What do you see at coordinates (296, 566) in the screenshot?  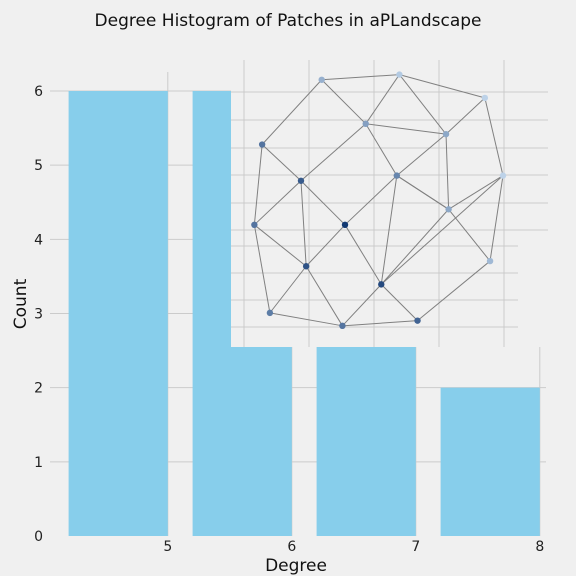 I see `x-axis-title: Degree` at bounding box center [296, 566].